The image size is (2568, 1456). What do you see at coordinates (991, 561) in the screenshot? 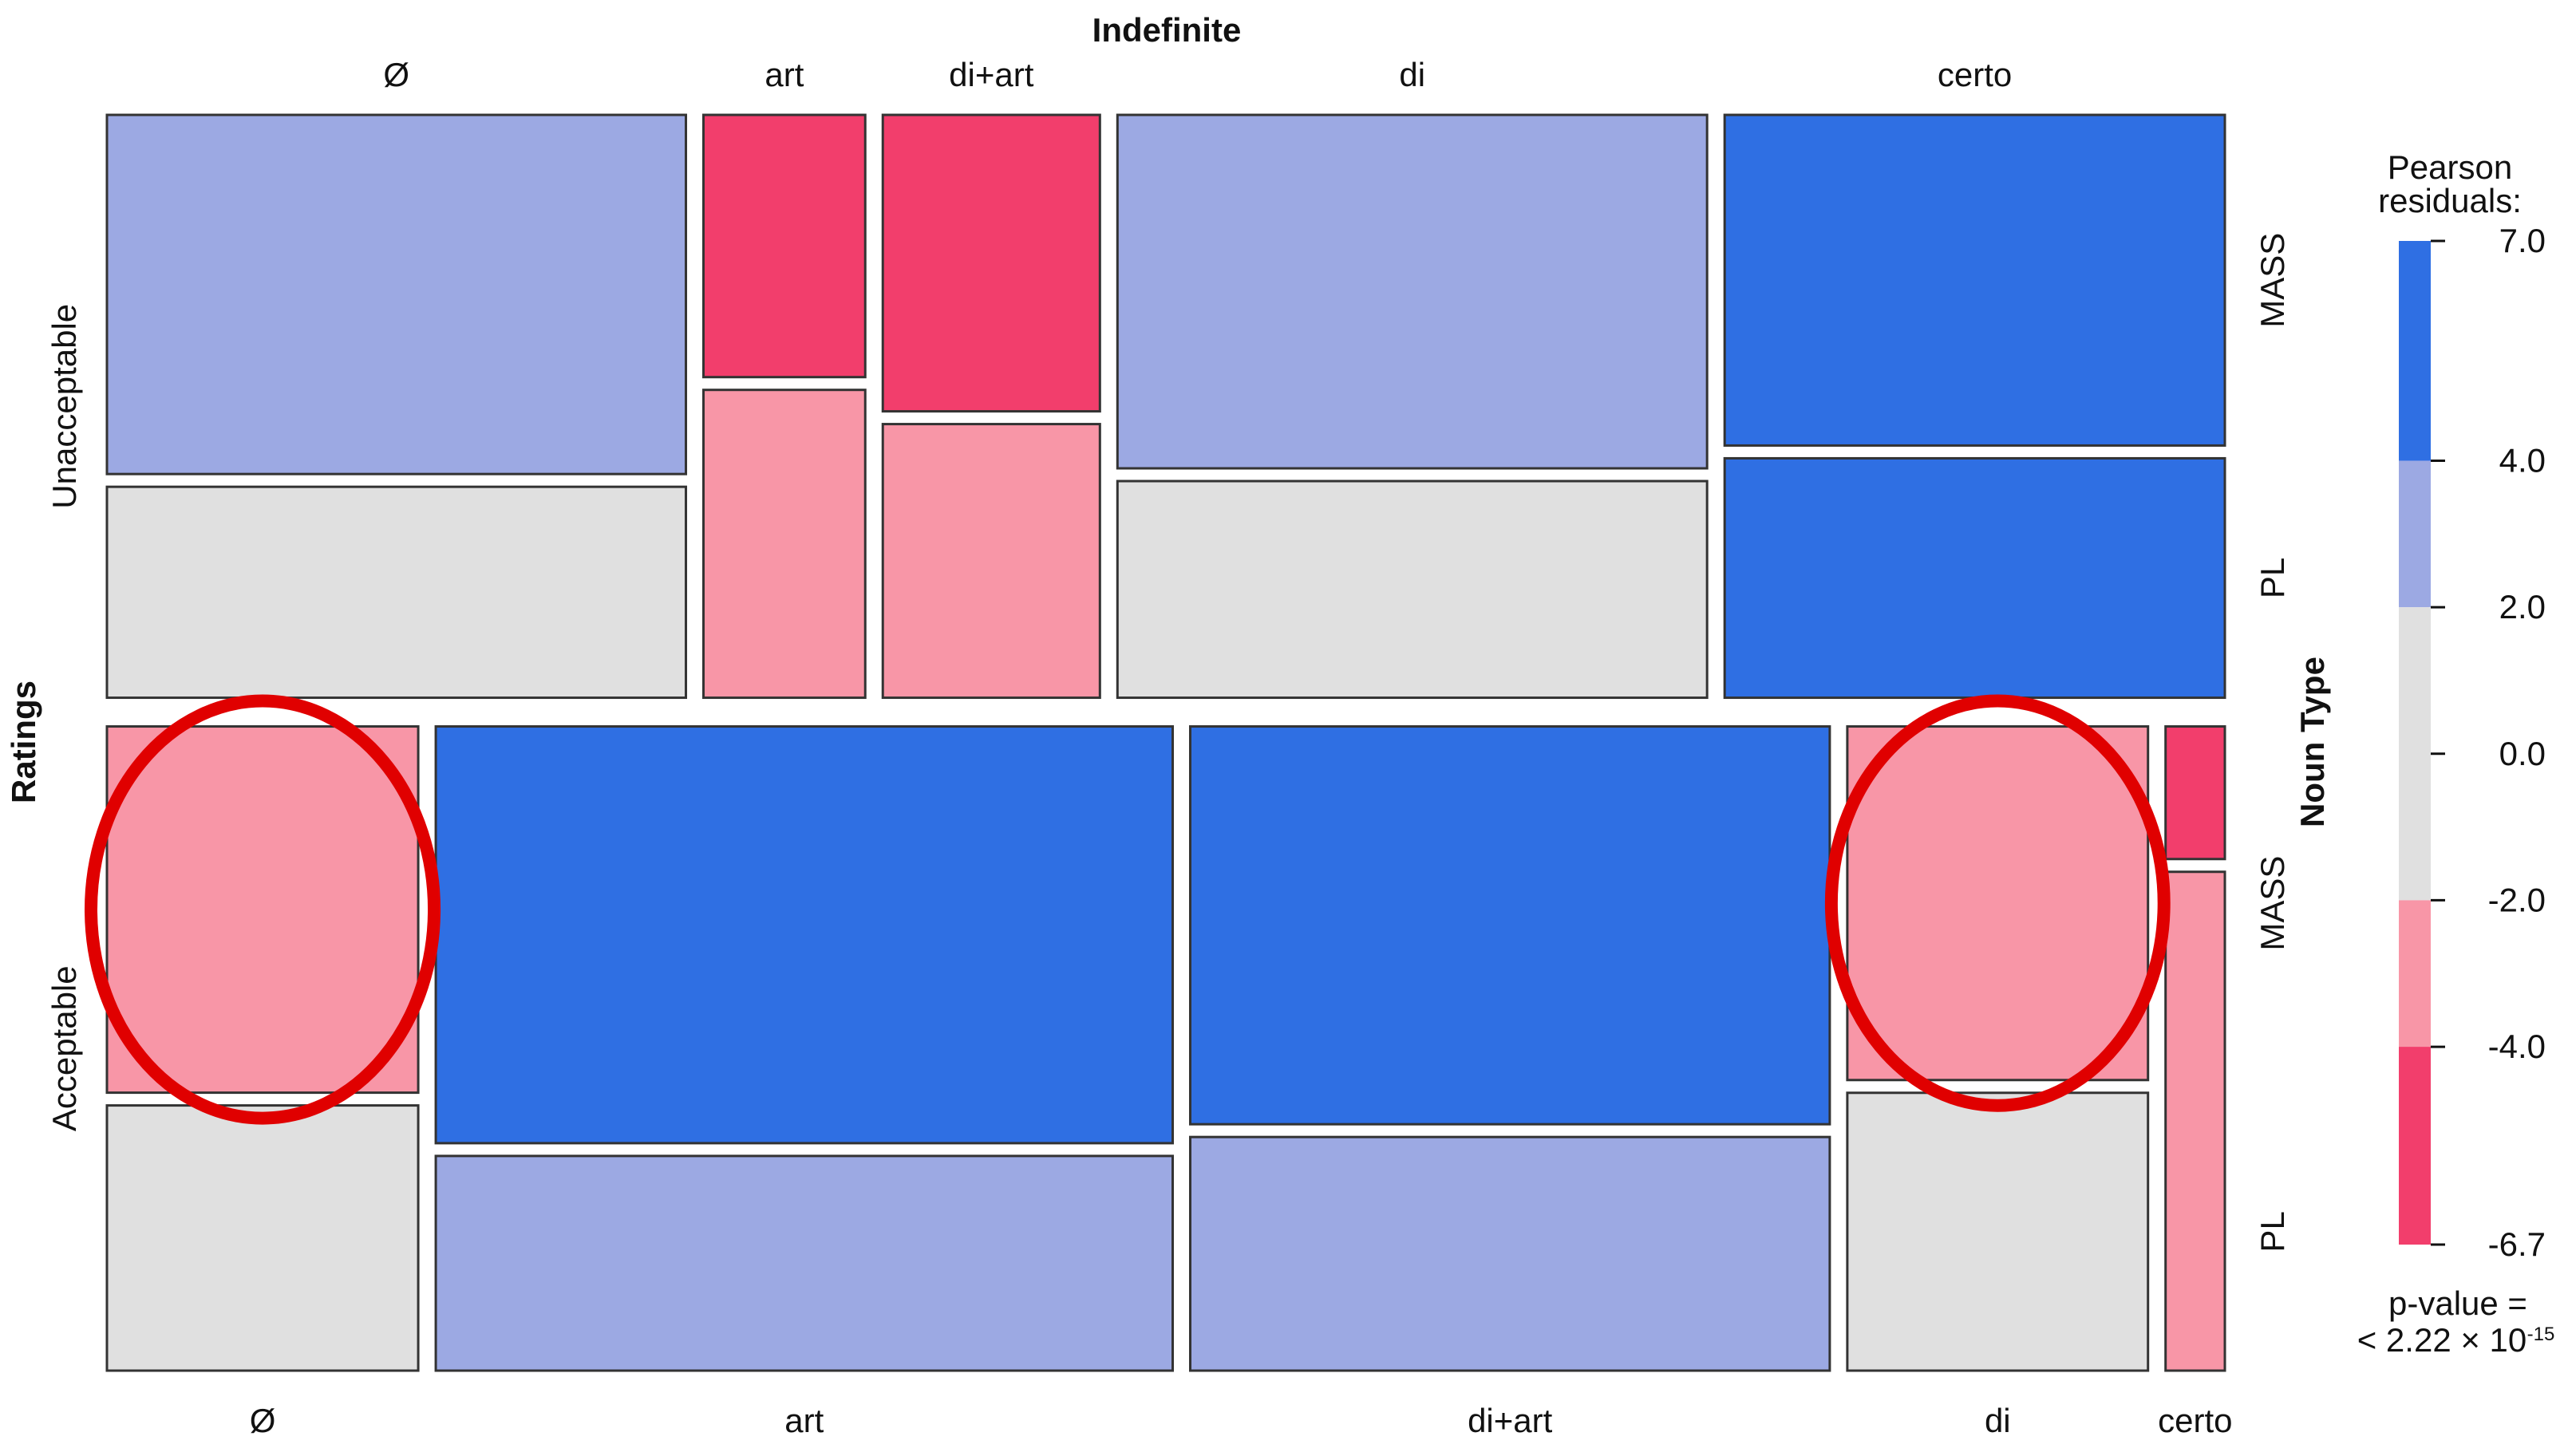
I see `tile-unacceptable-di-plus-art-pl` at bounding box center [991, 561].